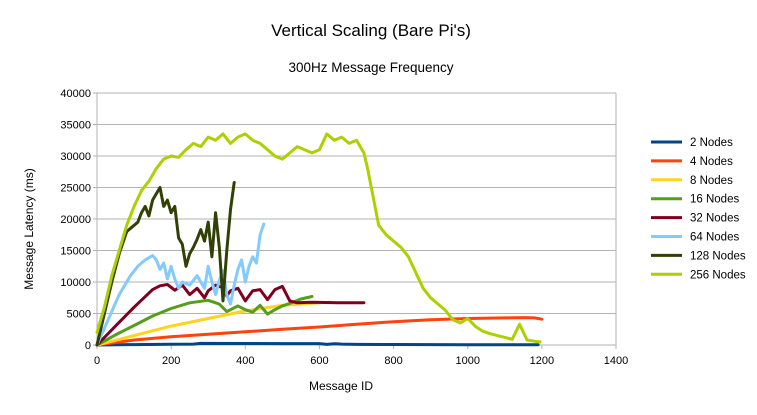 Image resolution: width=757 pixels, height=415 pixels. What do you see at coordinates (204, 321) in the screenshot?
I see `series-line-16-nodes` at bounding box center [204, 321].